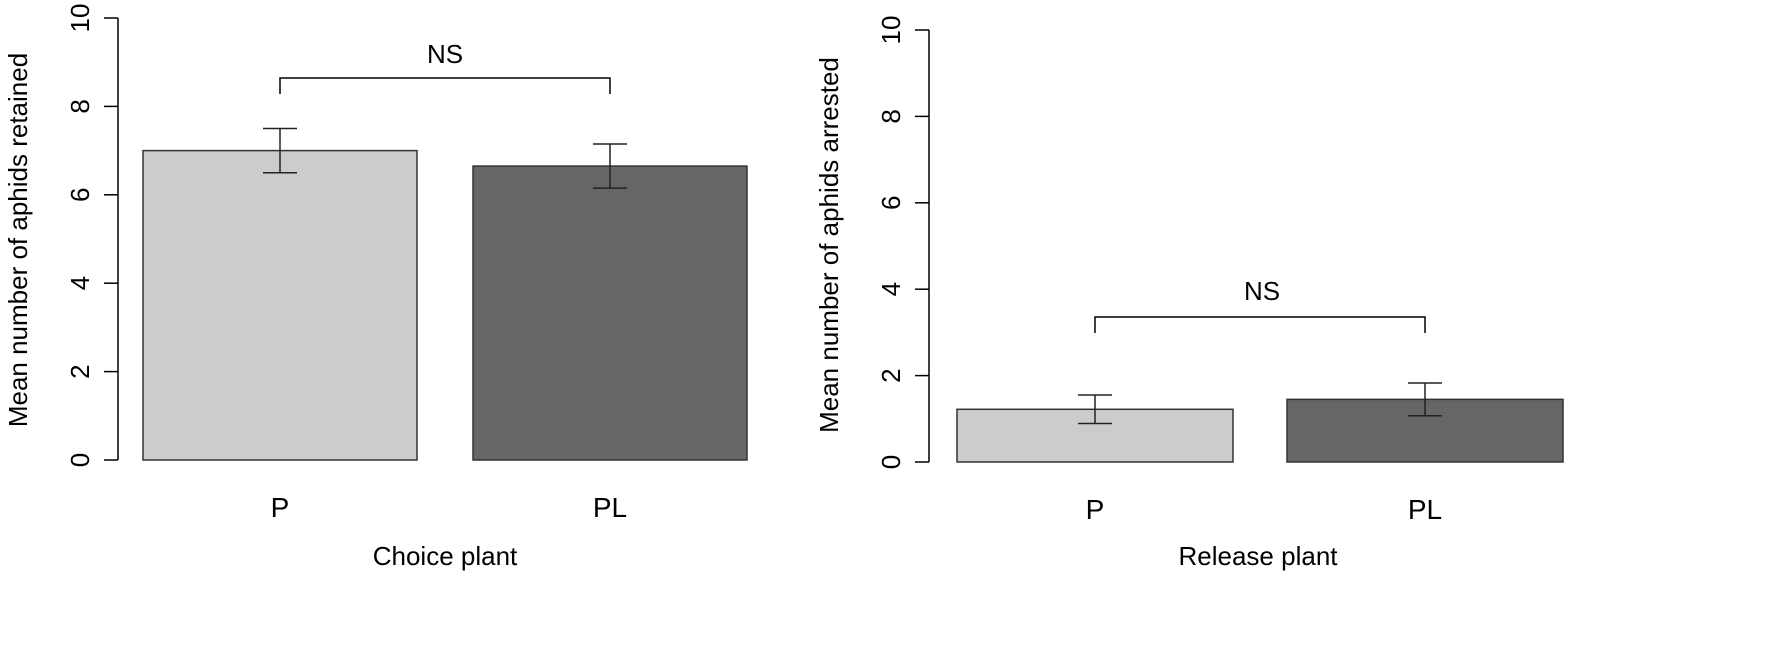 The height and width of the screenshot is (654, 1770). Describe the element at coordinates (1259, 556) in the screenshot. I see `x-axis-title: Release plant` at that location.